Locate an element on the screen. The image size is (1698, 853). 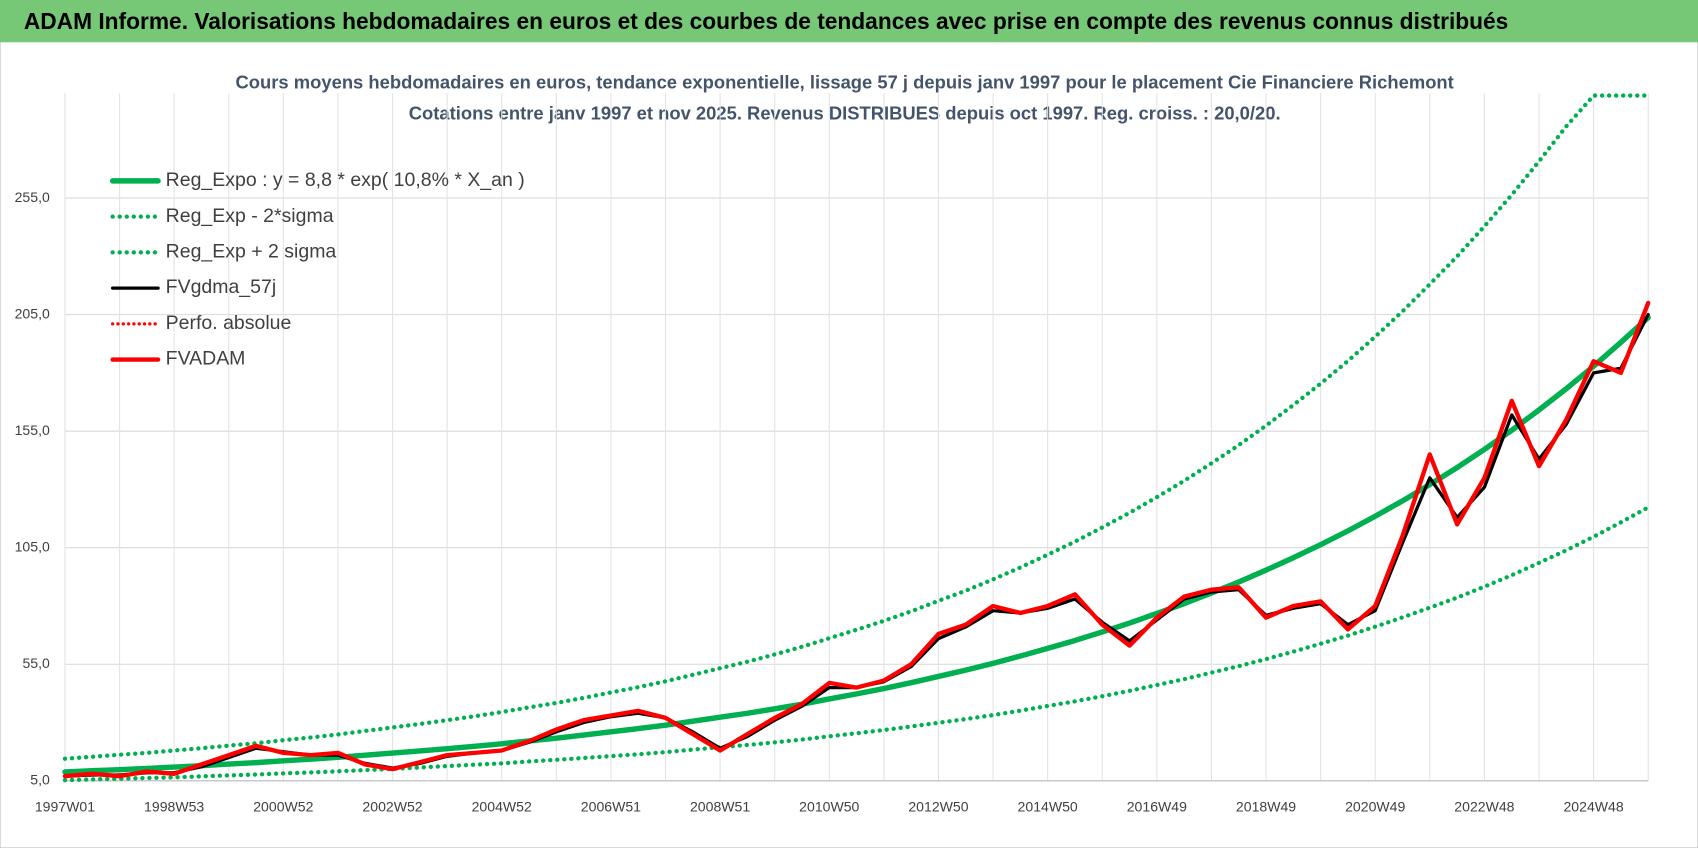
y-tick-label: 55,0 is located at coordinates (36, 663).